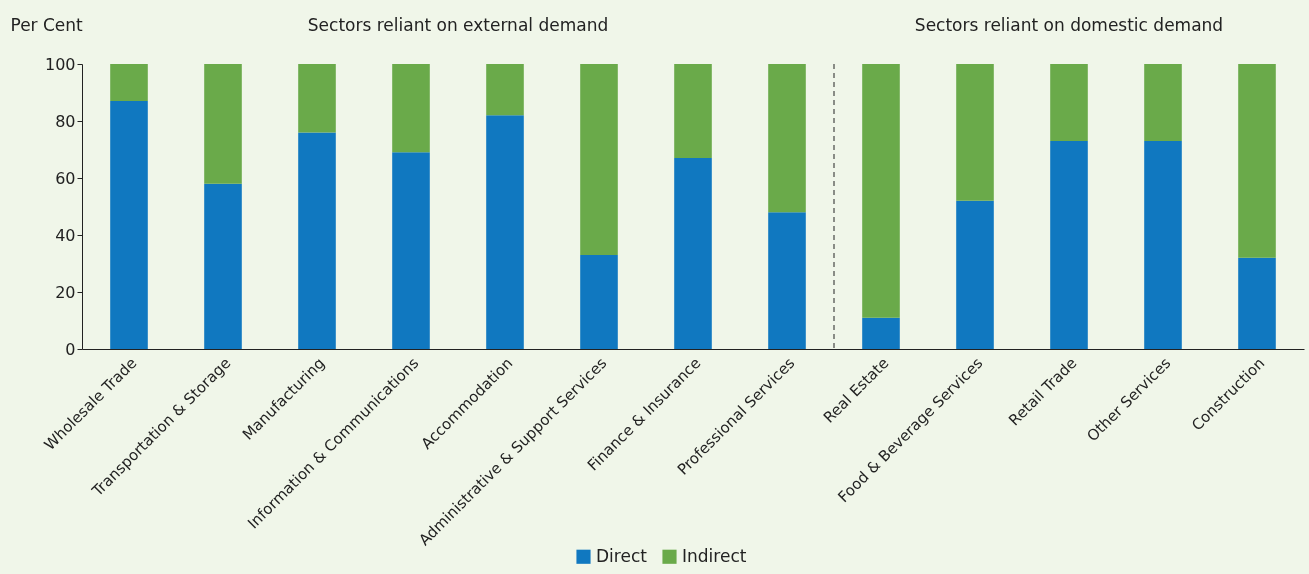 The image size is (1309, 574). Describe the element at coordinates (70, 349) in the screenshot. I see `y-tick-label: 0` at that location.